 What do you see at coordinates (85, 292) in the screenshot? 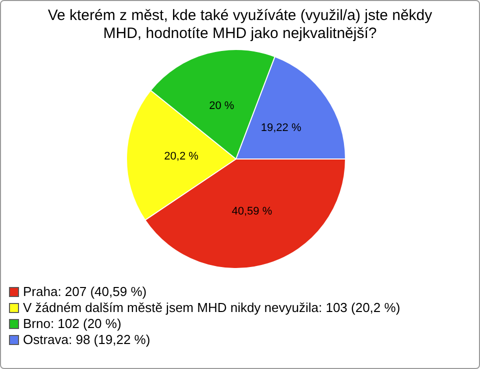
I see `legend-label: Praha: 207 (40,59 %)` at bounding box center [85, 292].